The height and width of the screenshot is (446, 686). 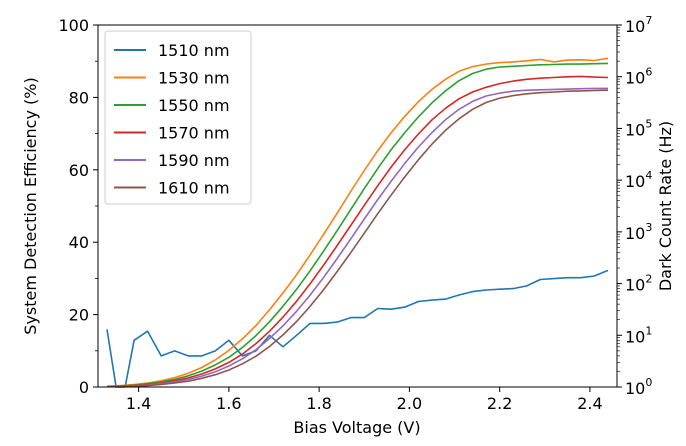 What do you see at coordinates (648, 20) in the screenshot?
I see `y2-tick-exponent: 7` at bounding box center [648, 20].